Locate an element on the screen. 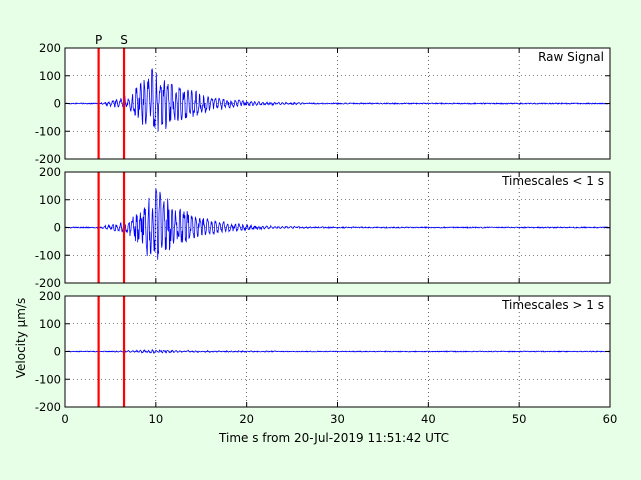 The image size is (641, 480). x-axis-label: Time s from 20-Jul-2019 11:51:42 UTC is located at coordinates (333, 438).